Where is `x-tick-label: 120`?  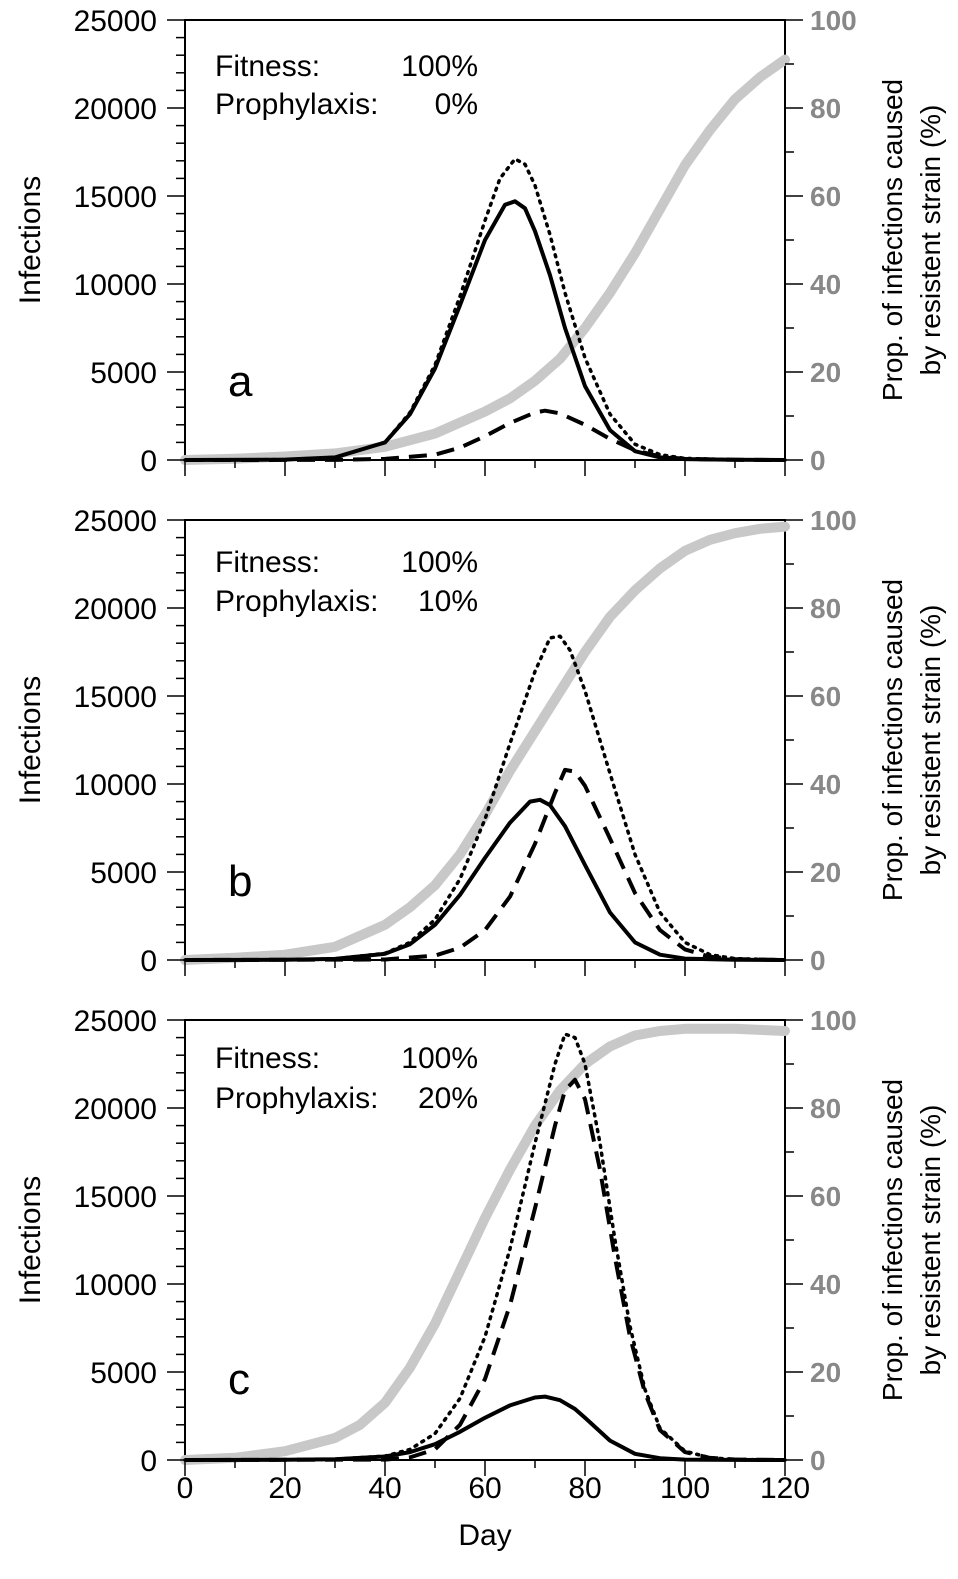
x-tick-label: 120 is located at coordinates (785, 1488).